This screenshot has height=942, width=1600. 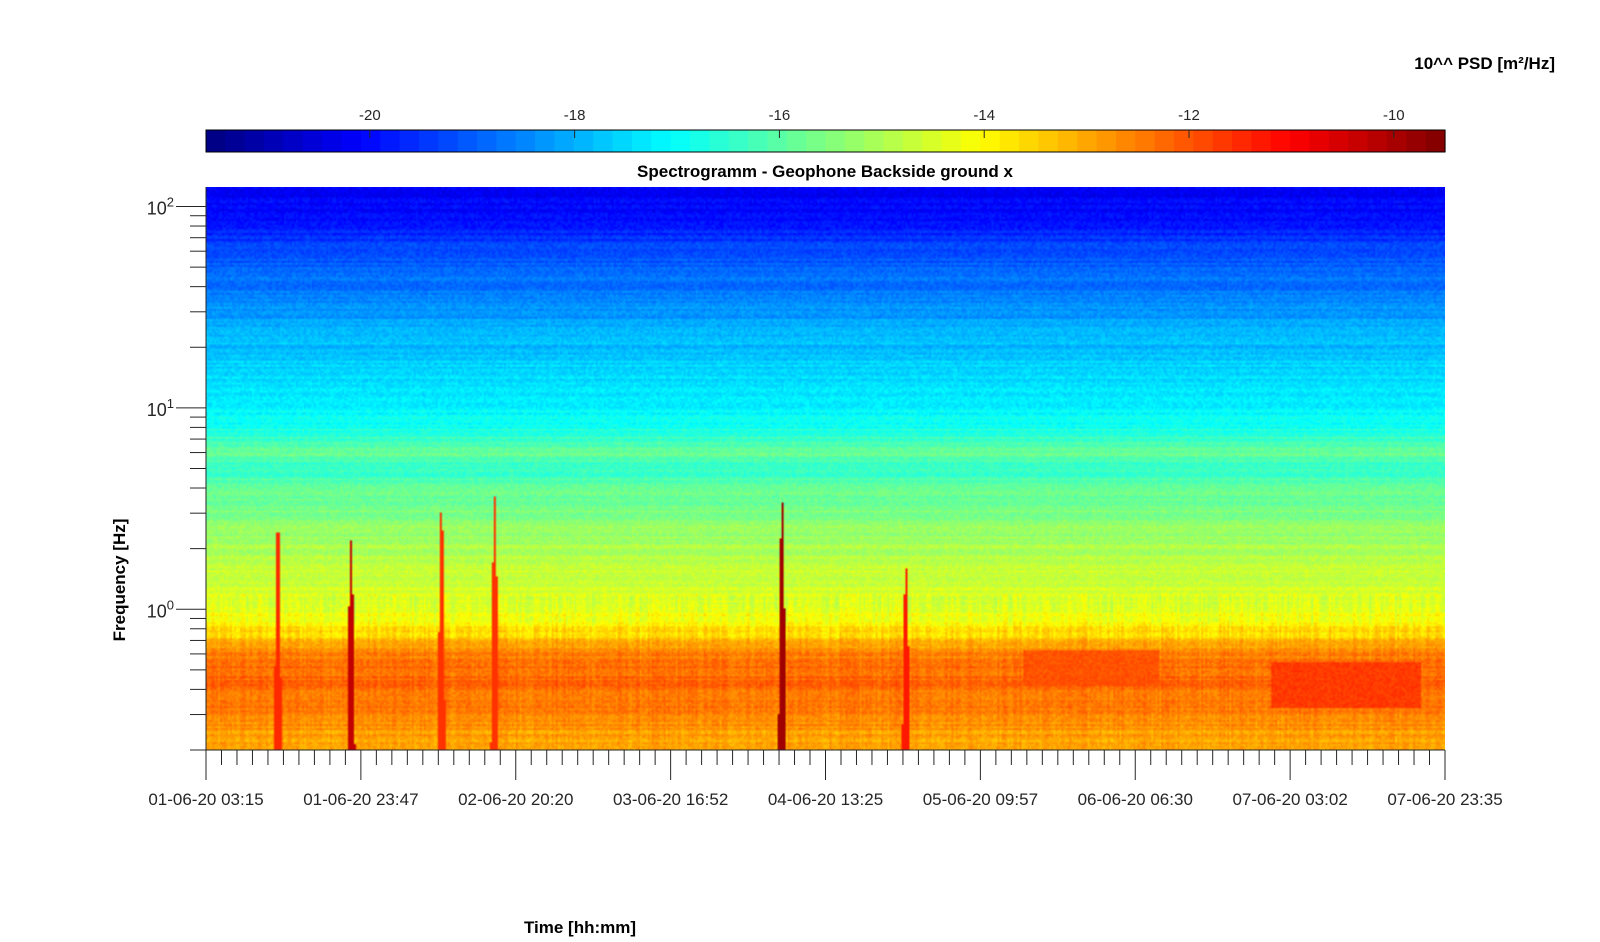 I want to click on y-axis-label: Frequency [Hz], so click(x=119, y=580).